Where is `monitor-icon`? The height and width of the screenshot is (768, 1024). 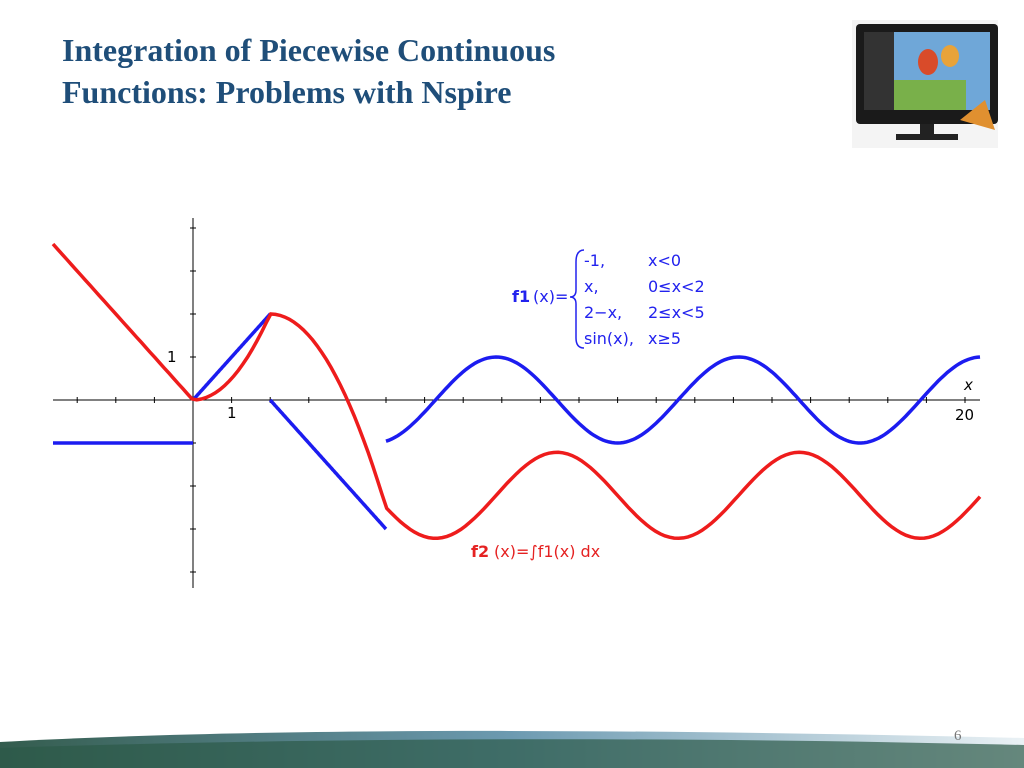
monitor-icon is located at coordinates (925, 84).